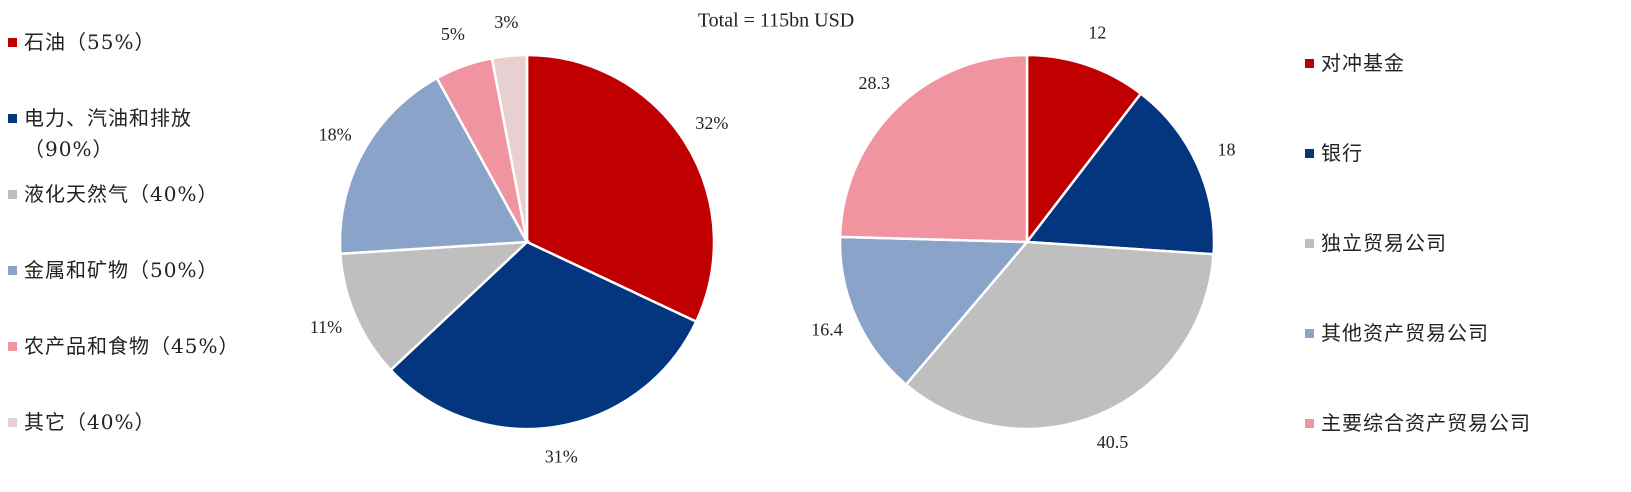 Image resolution: width=1631 pixels, height=492 pixels. What do you see at coordinates (90, 422) in the screenshot?
I see `legend-label: 其它（40%）` at bounding box center [90, 422].